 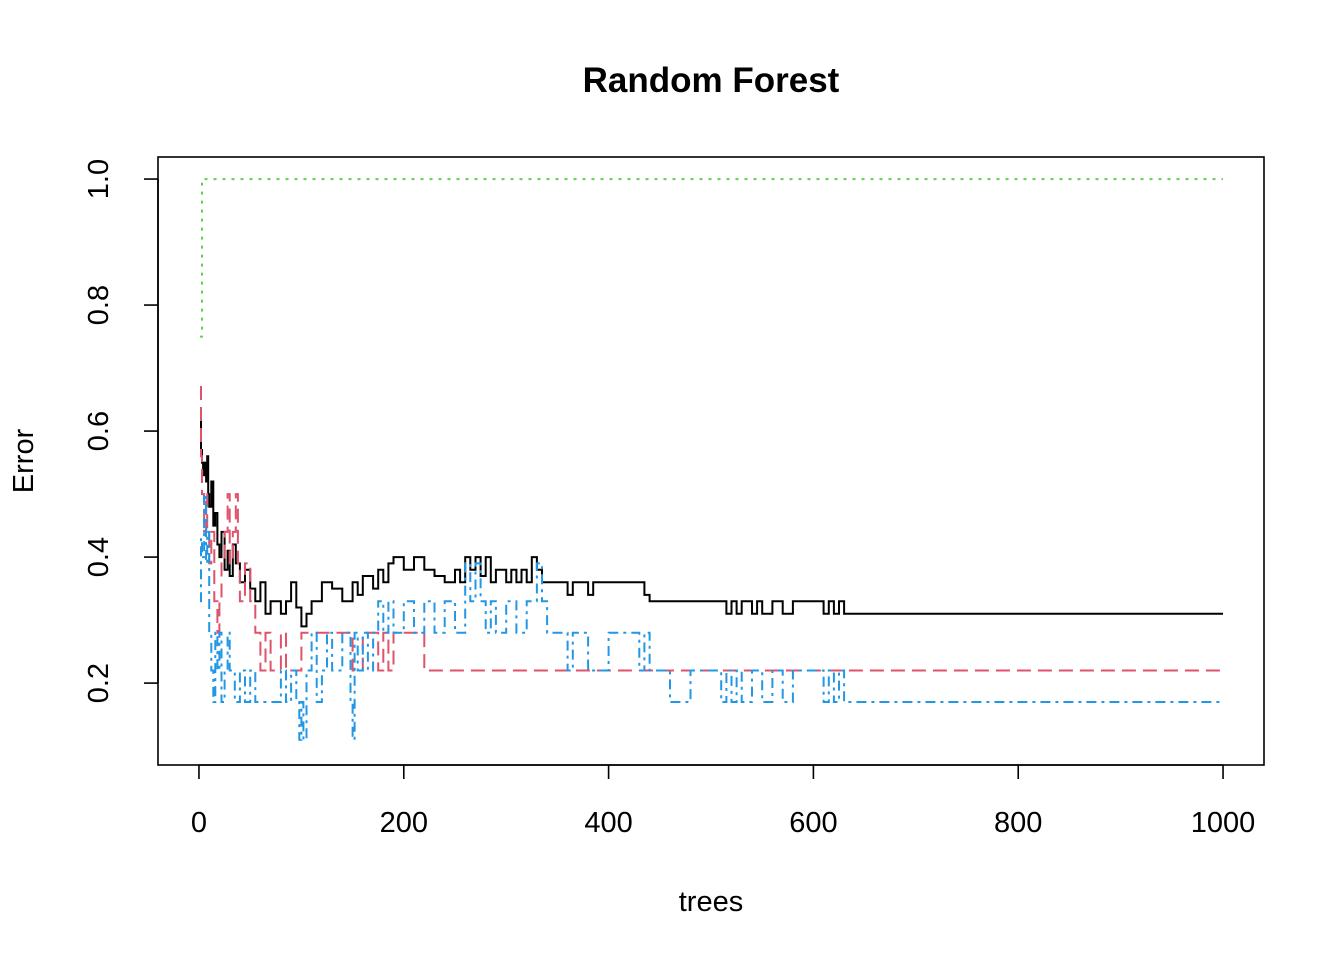 What do you see at coordinates (711, 80) in the screenshot?
I see `chart-title: Random Forest` at bounding box center [711, 80].